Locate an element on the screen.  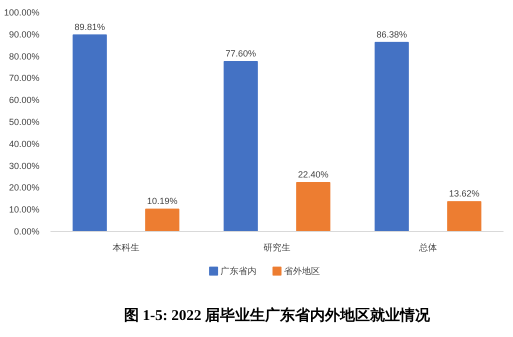
y-tick-label: 50.00% is located at coordinates (24, 122).